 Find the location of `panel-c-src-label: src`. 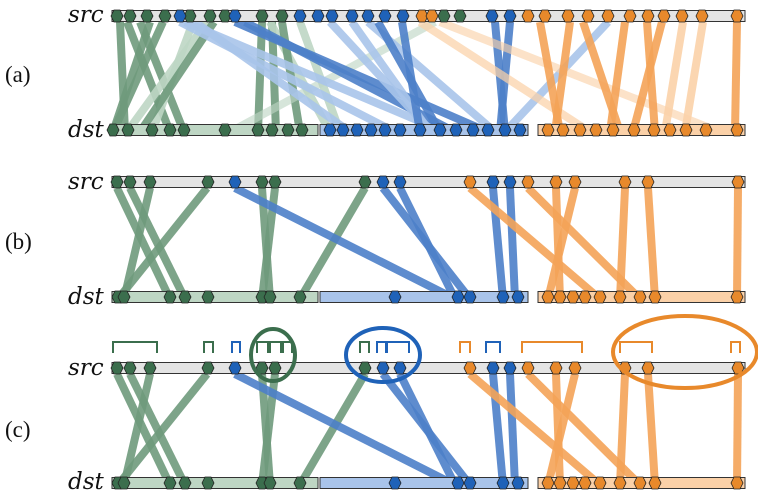

panel-c-src-label: src is located at coordinates (86, 368).